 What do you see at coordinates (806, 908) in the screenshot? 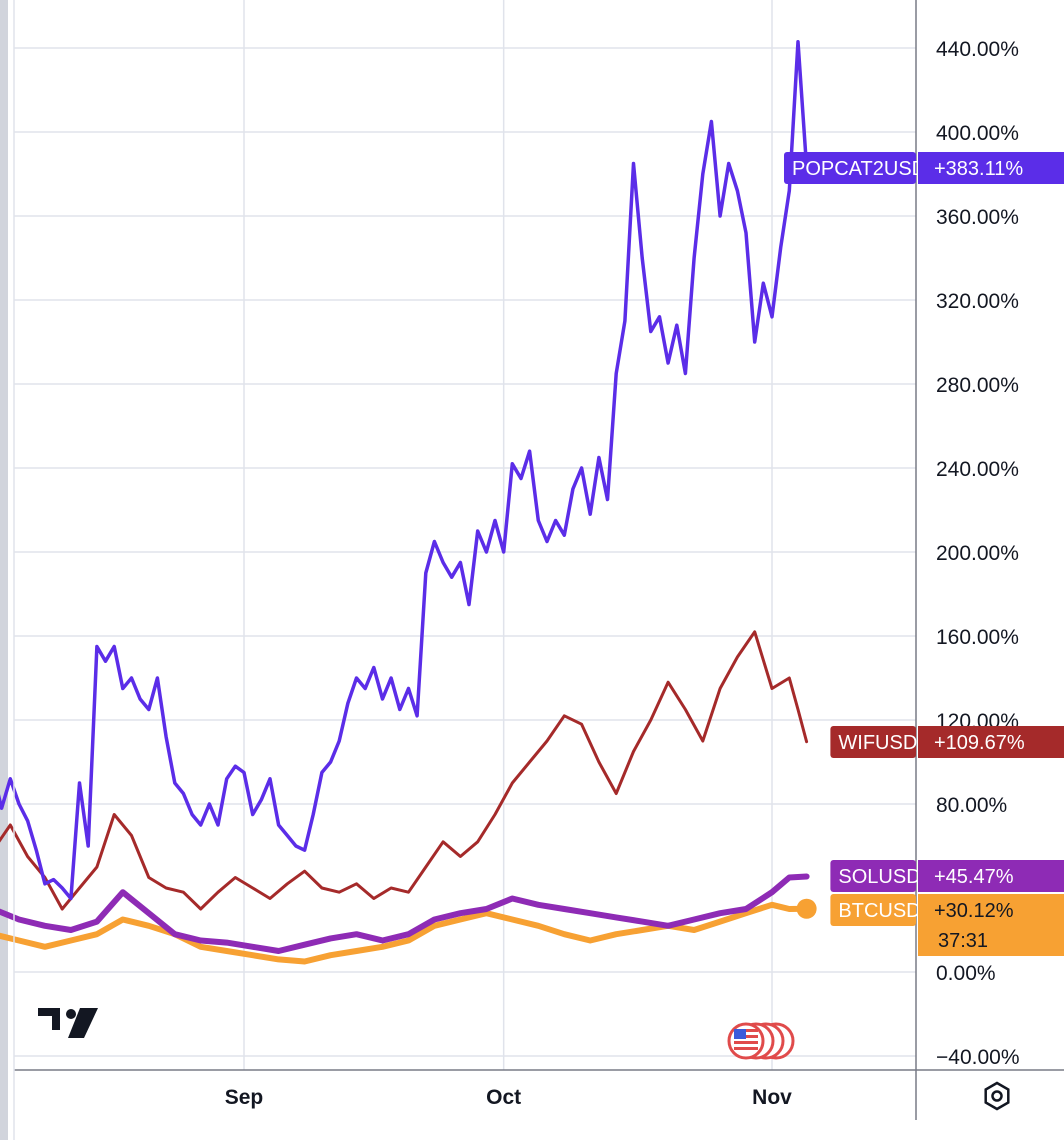
I see `series-last-dot-btcusd` at bounding box center [806, 908].